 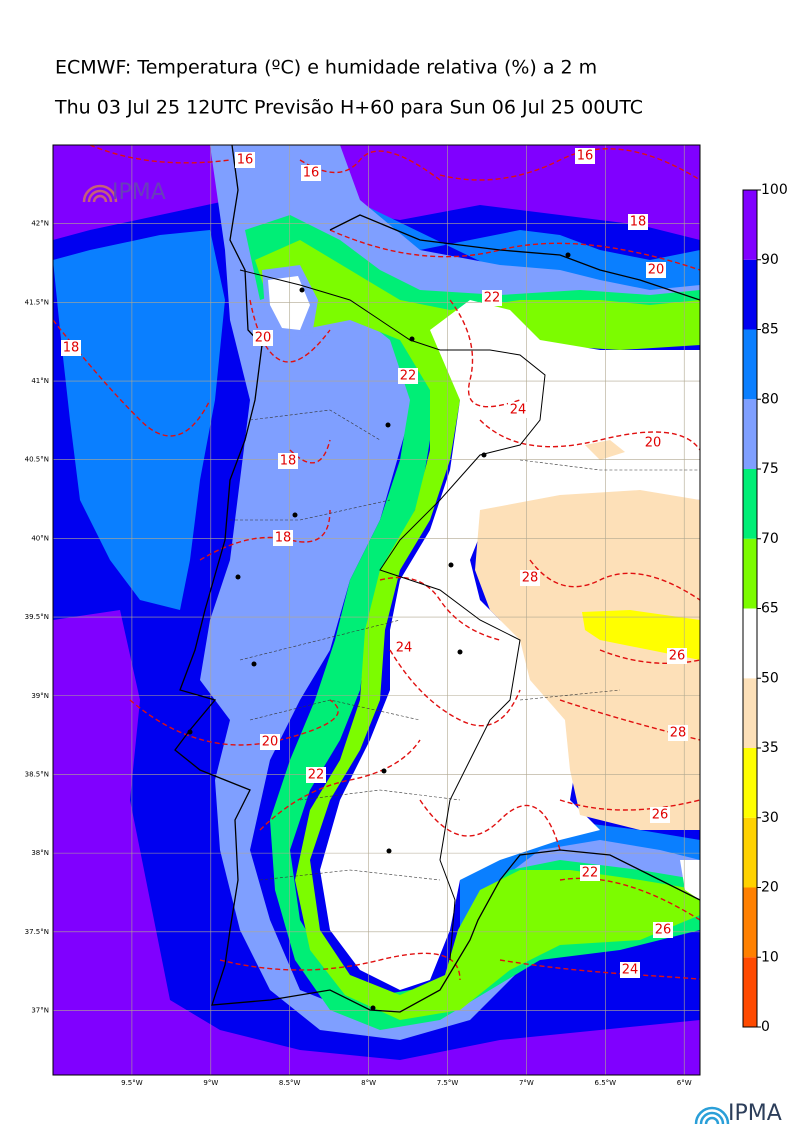 I want to click on colorbar-label: 80, so click(x=770, y=399).